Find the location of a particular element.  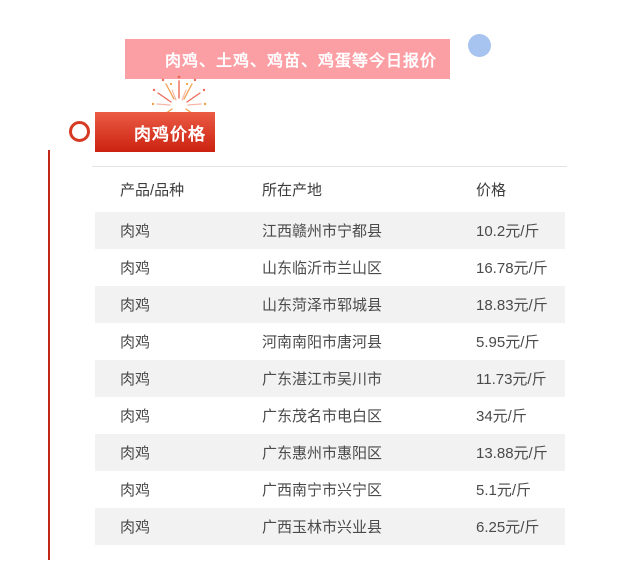

table-header-row: 产品/品种 所在产地 价格 is located at coordinates (330, 189).